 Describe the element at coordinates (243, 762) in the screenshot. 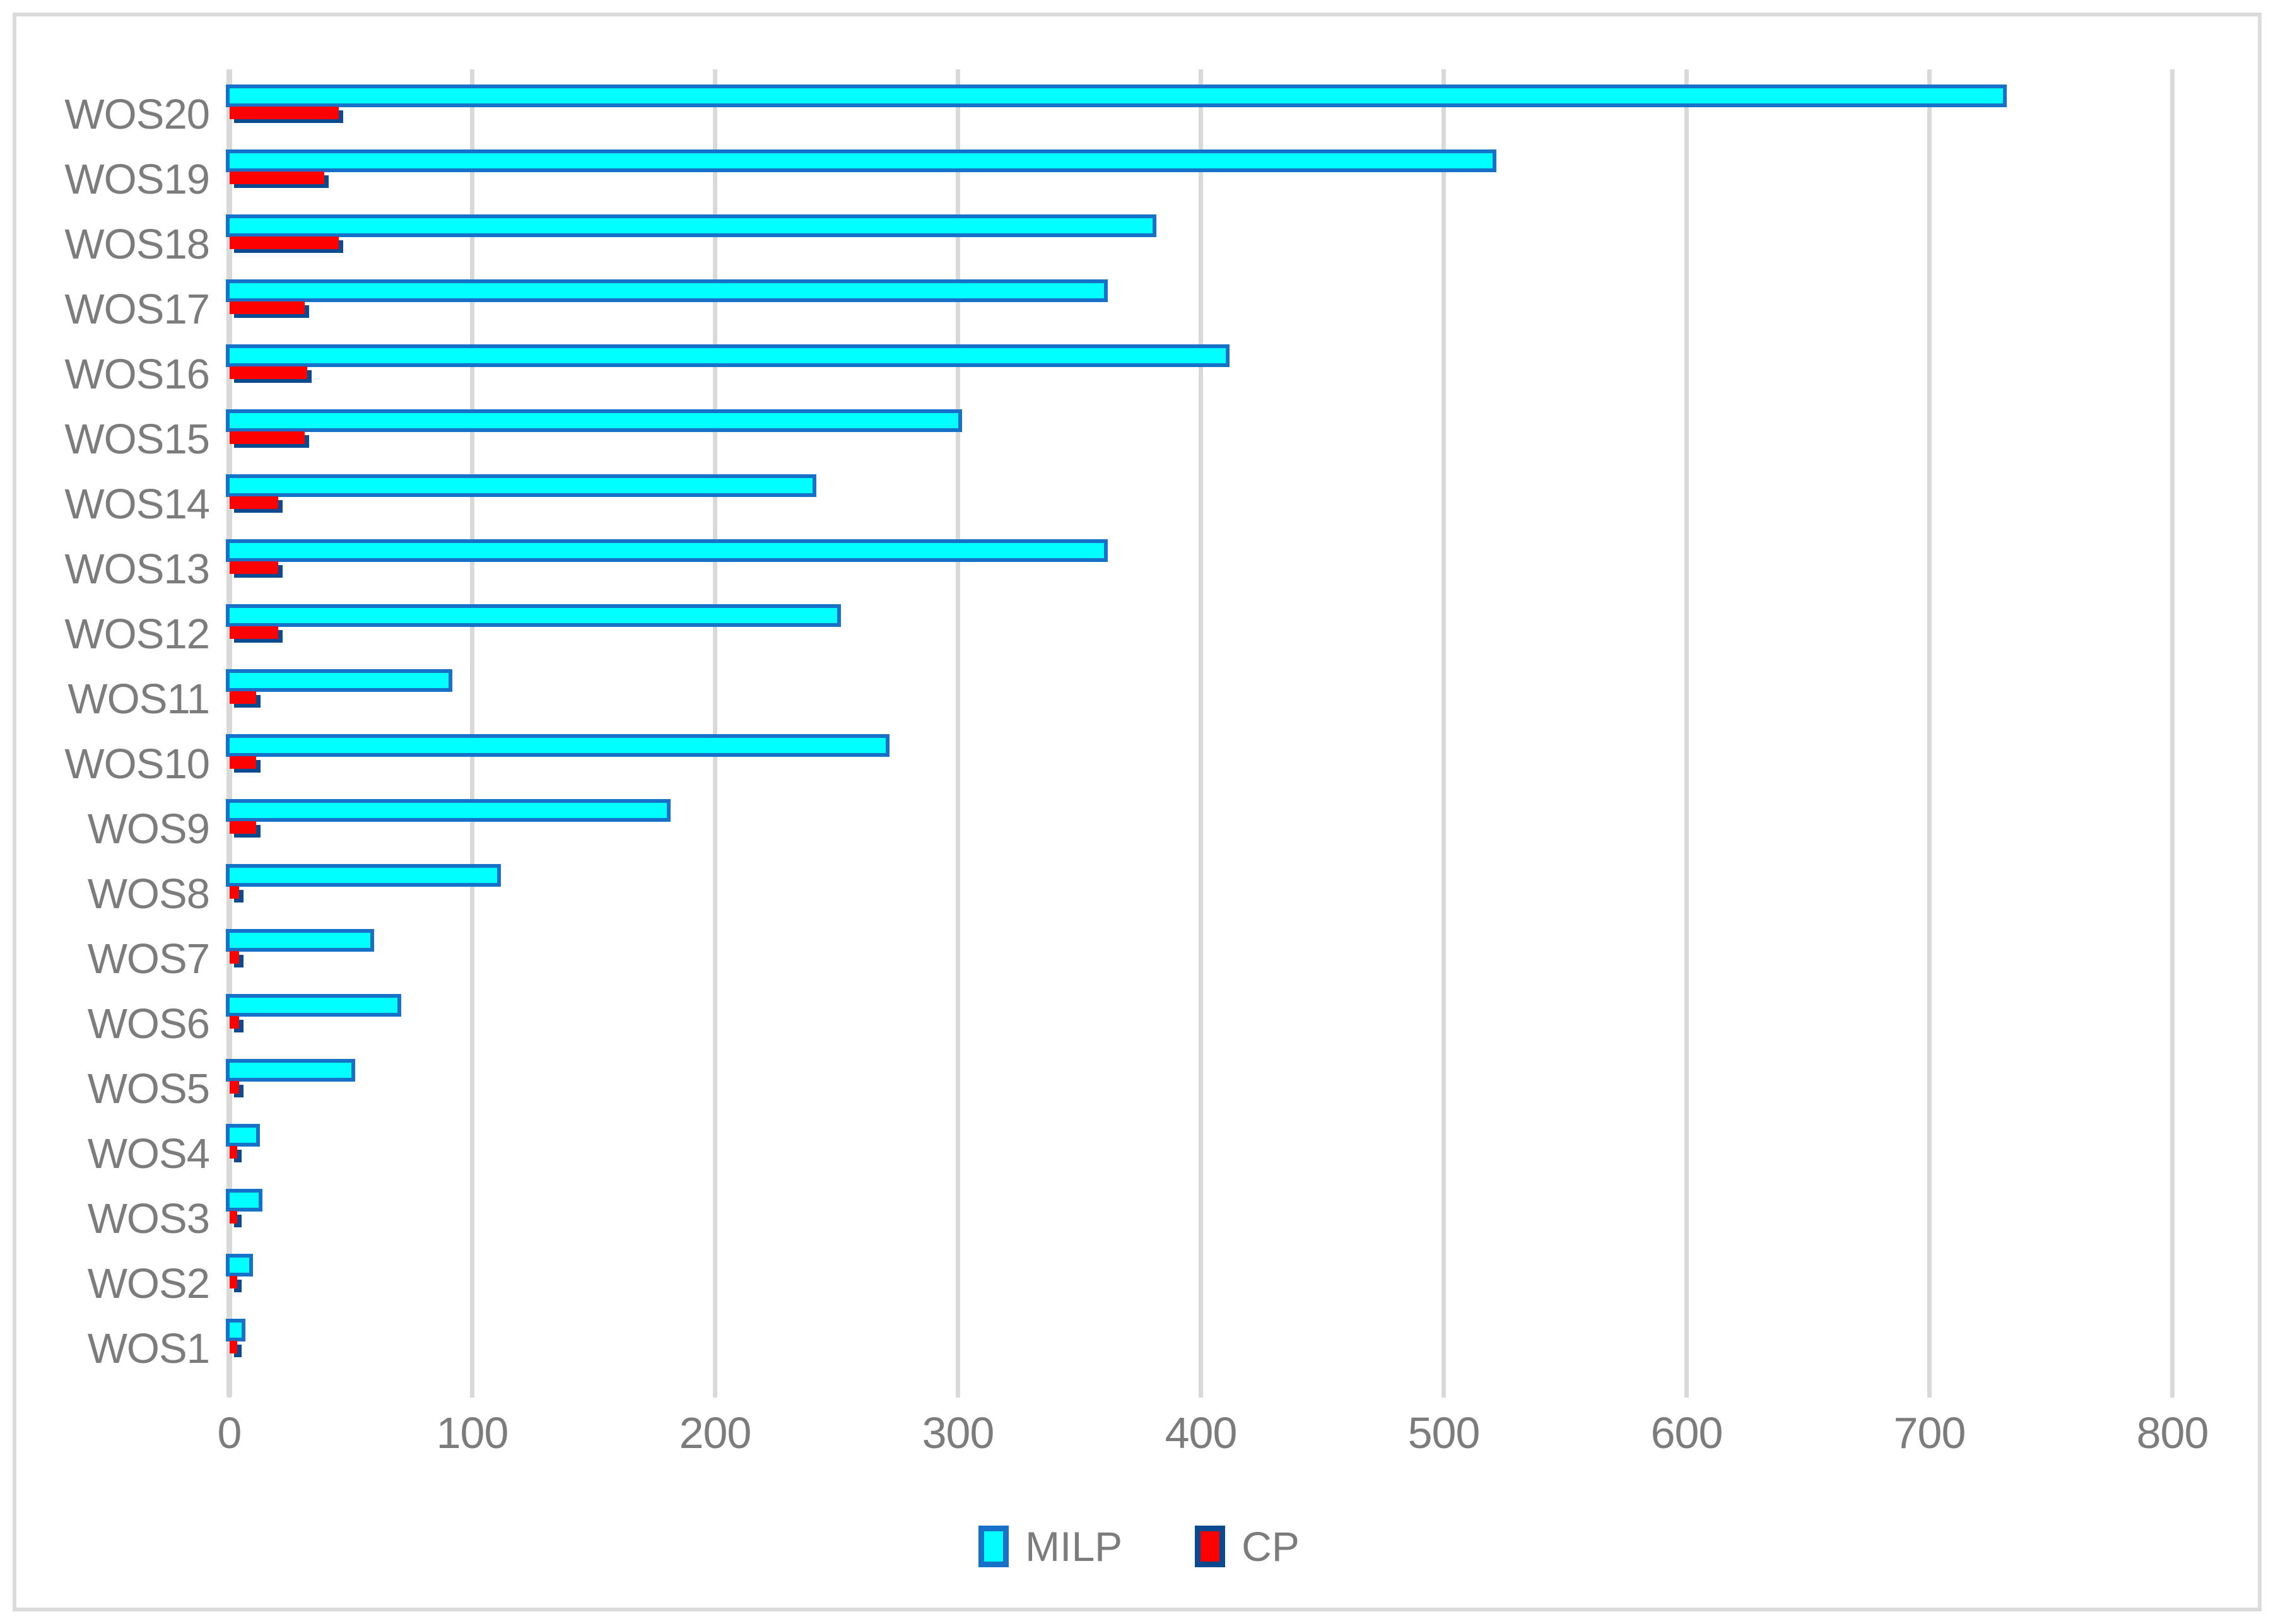

I see `bar-cp-wos10` at that location.